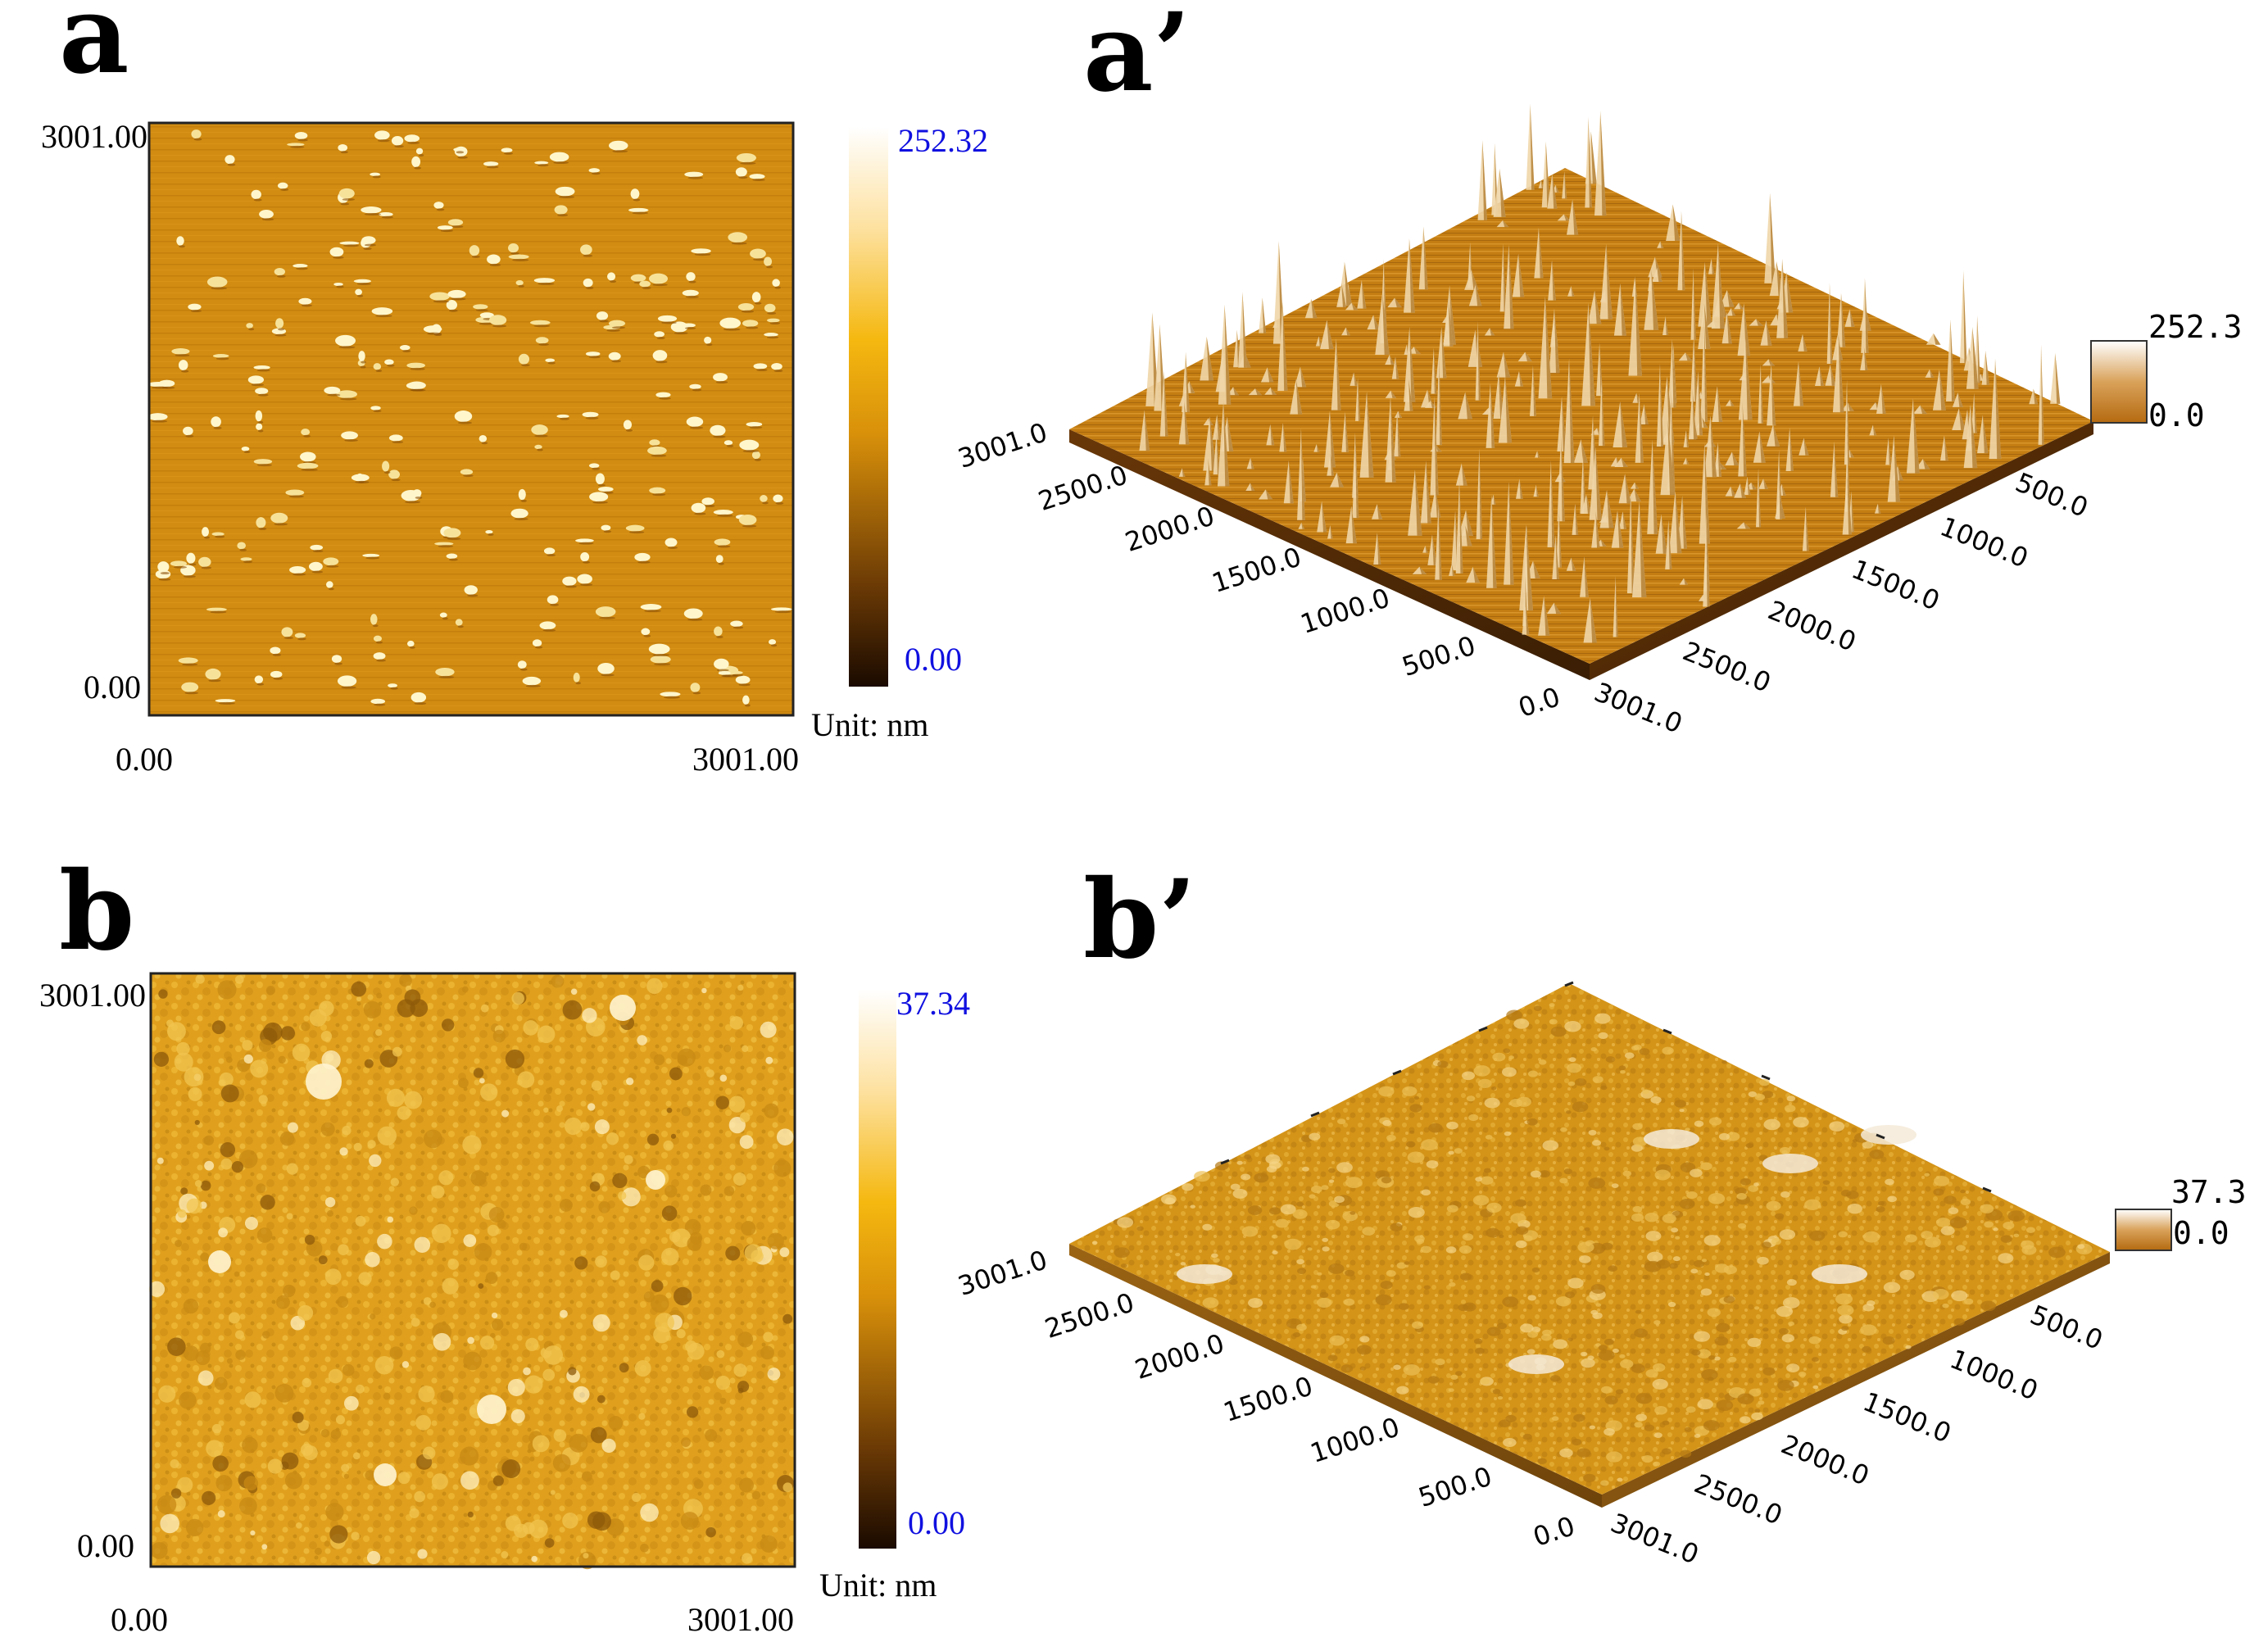 Image resolution: width=2268 pixels, height=1642 pixels. What do you see at coordinates (2176, 415) in the screenshot?
I see `z-min-a3d: 0.0` at bounding box center [2176, 415].